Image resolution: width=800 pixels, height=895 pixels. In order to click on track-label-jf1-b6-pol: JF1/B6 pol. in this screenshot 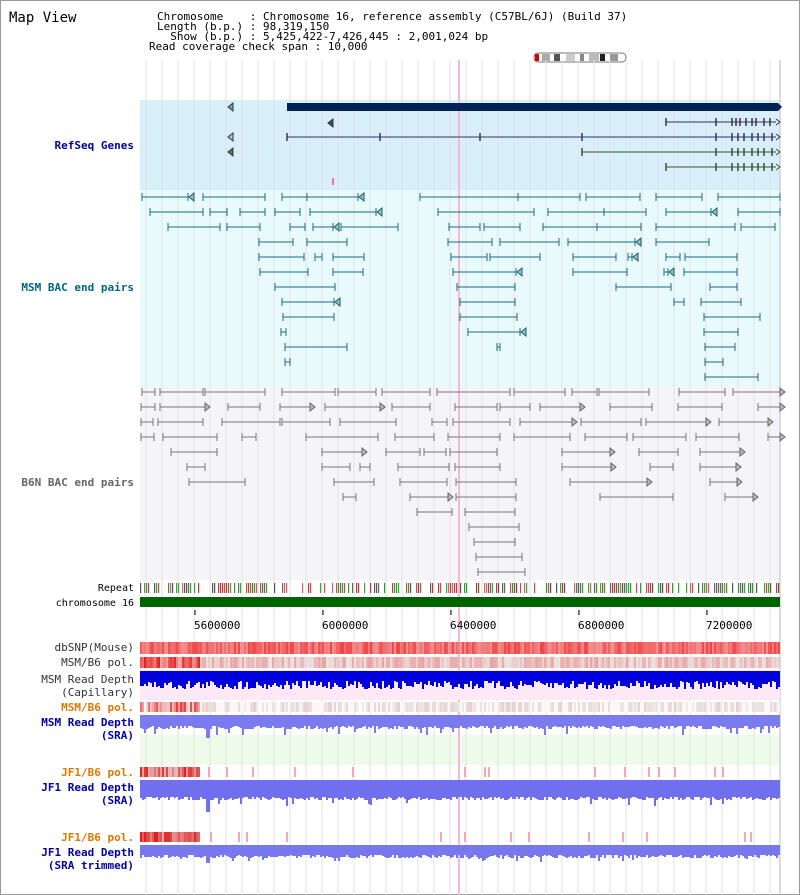, I will do `click(97, 772)`.